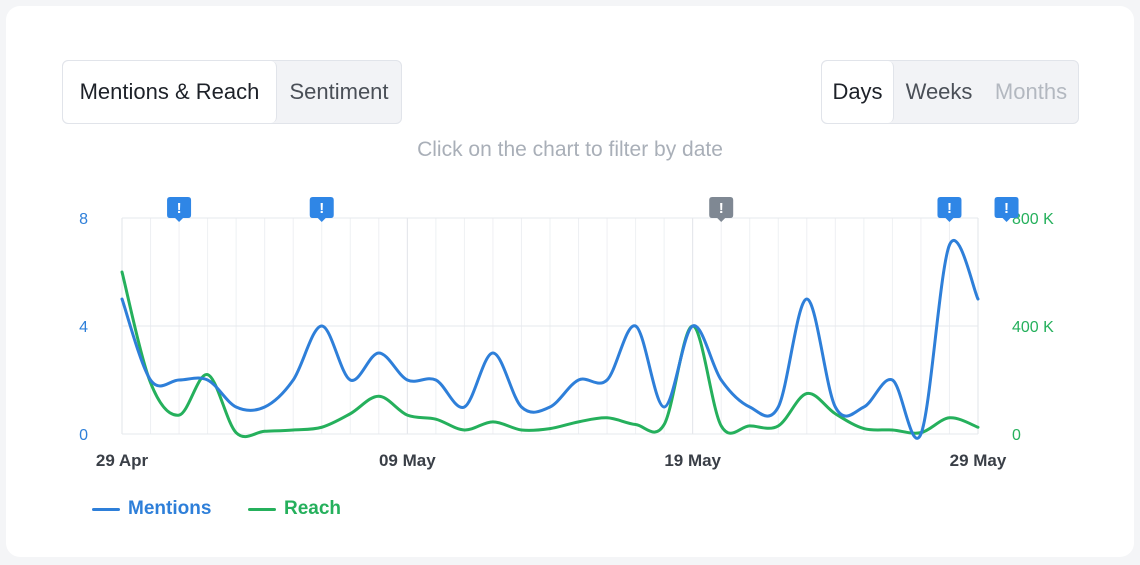 The image size is (1140, 565). What do you see at coordinates (692, 460) in the screenshot?
I see `x-tick-label: 19 May` at bounding box center [692, 460].